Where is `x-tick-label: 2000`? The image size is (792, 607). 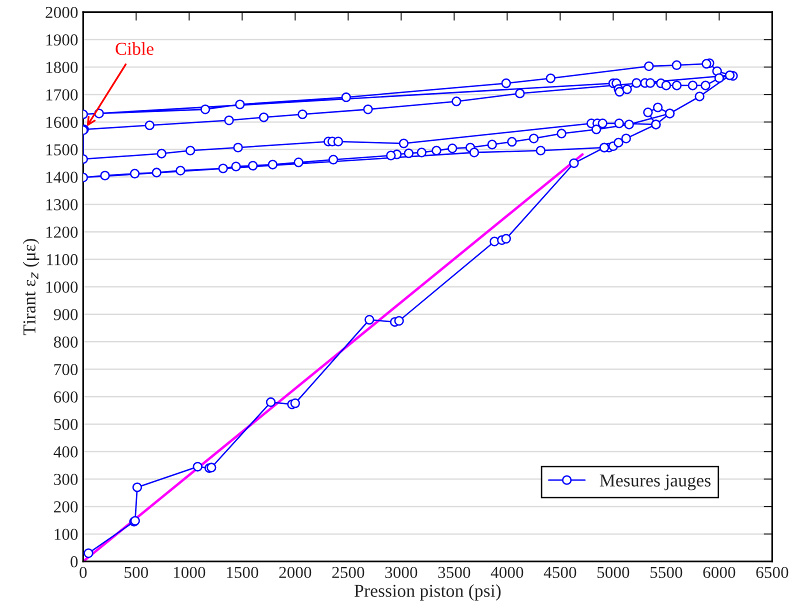
x-tick-label: 2000 is located at coordinates (295, 572).